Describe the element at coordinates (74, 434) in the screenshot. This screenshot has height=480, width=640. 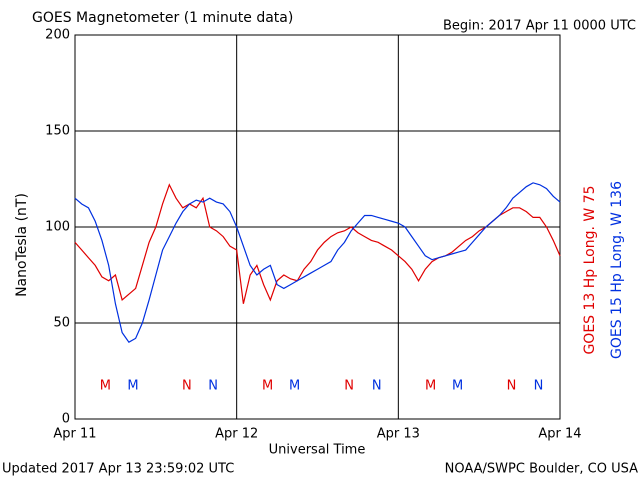
I see `x-tick-label: Apr 11` at that location.